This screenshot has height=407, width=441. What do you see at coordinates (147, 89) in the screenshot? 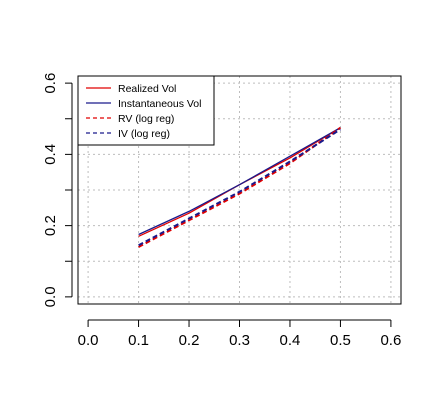
I see `legend-label-1: Realized Vol` at bounding box center [147, 89].